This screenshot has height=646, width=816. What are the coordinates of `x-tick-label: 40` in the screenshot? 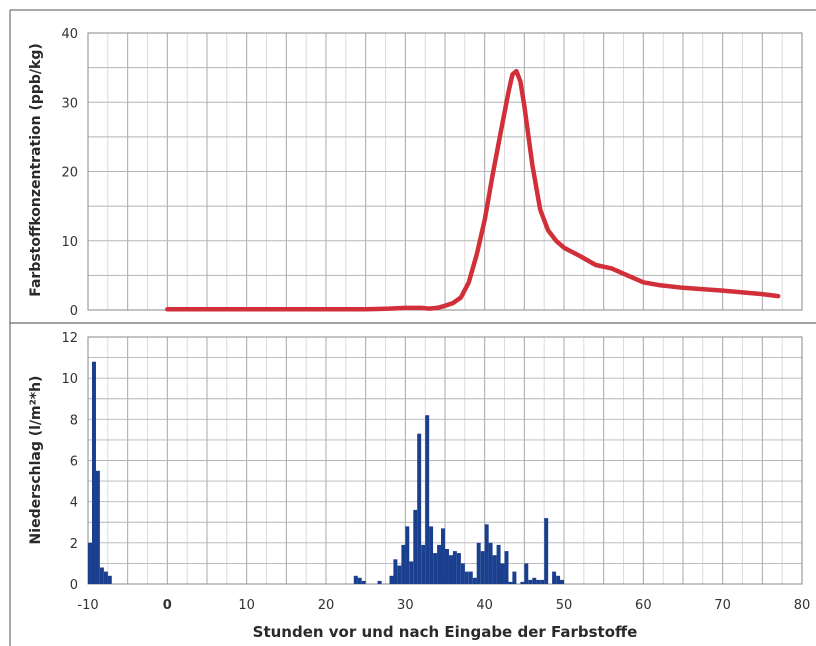 It's located at (484, 605).